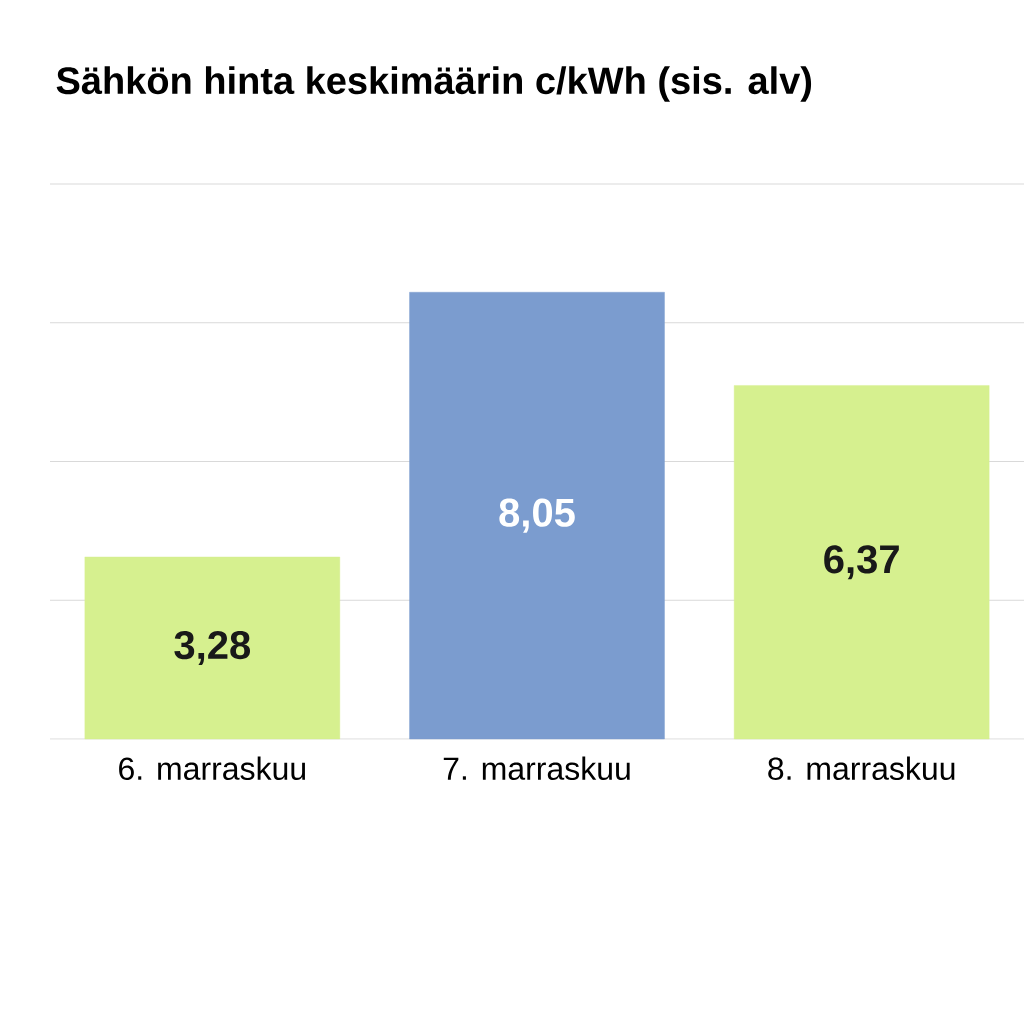  What do you see at coordinates (212, 648) in the screenshot?
I see `data-label: 3,28` at bounding box center [212, 648].